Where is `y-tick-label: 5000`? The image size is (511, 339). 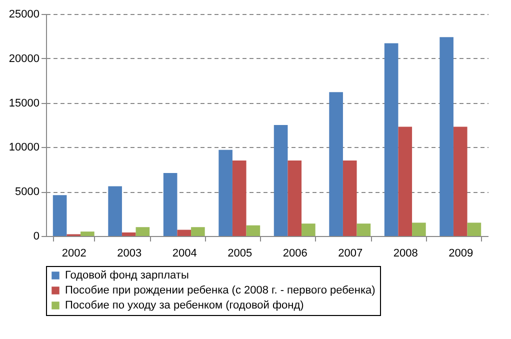
y-tick-label: 5000 is located at coordinates (27, 192).